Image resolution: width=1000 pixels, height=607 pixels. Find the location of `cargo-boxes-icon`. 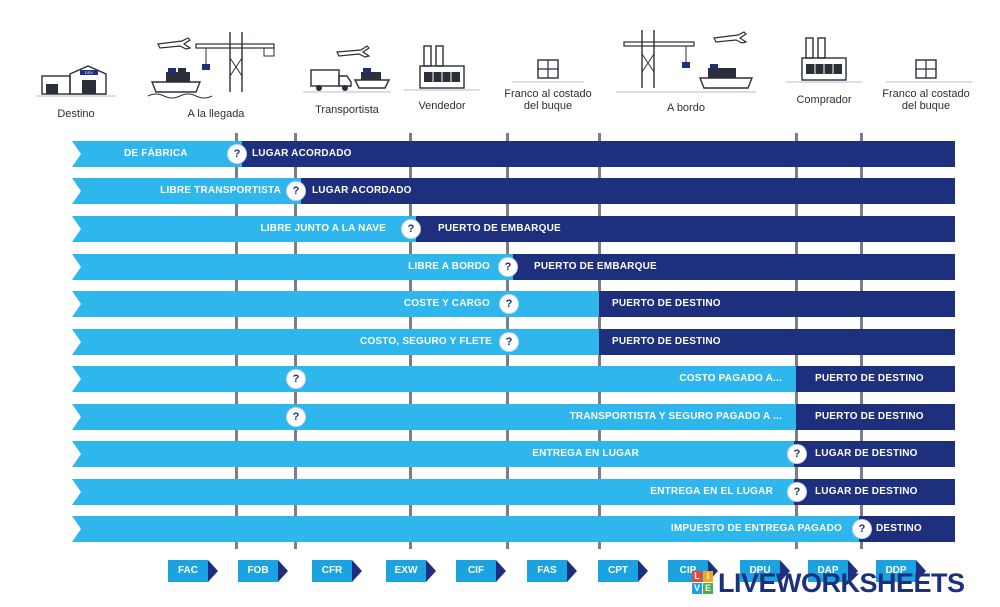

cargo-boxes-icon is located at coordinates (548, 71).